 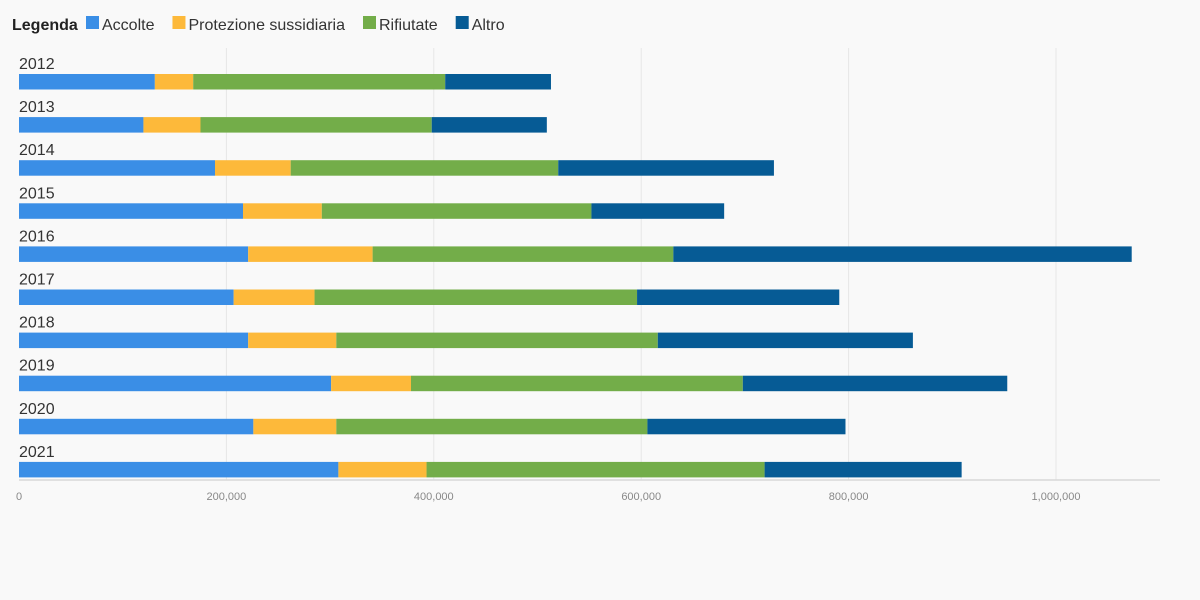 What do you see at coordinates (37, 280) in the screenshot?
I see `category-label: 2017` at bounding box center [37, 280].